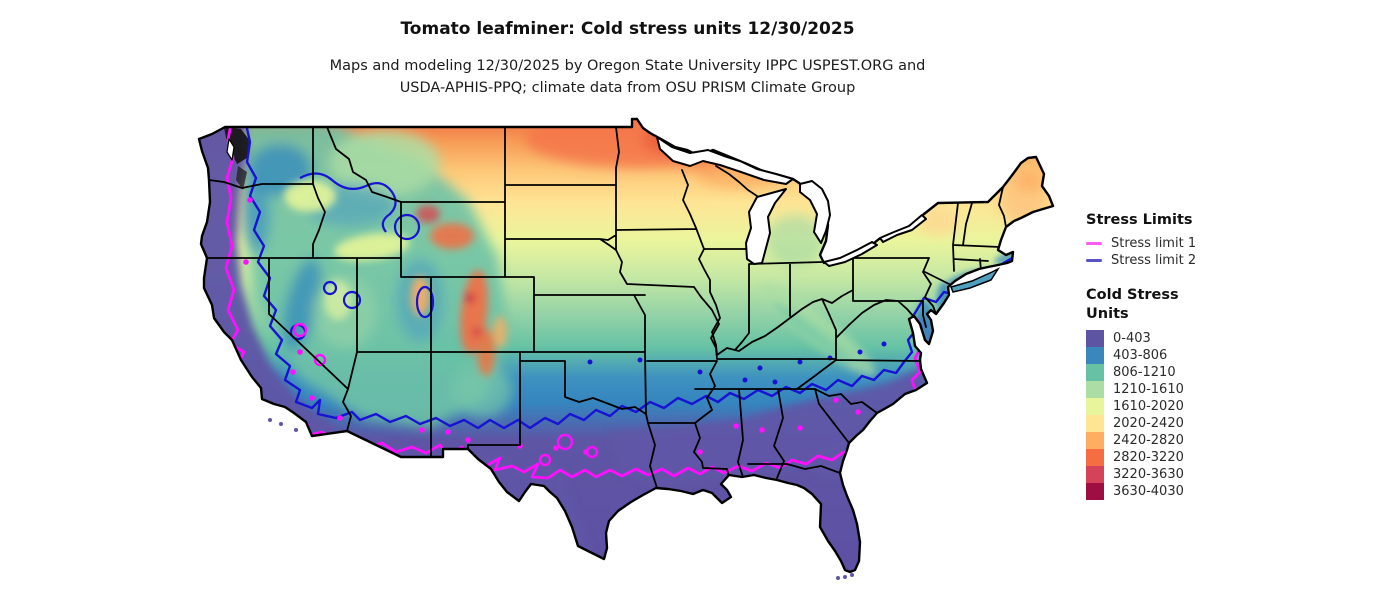  I want to click on cold-stress-units-heading: Cold Stress Units, so click(1132, 304).